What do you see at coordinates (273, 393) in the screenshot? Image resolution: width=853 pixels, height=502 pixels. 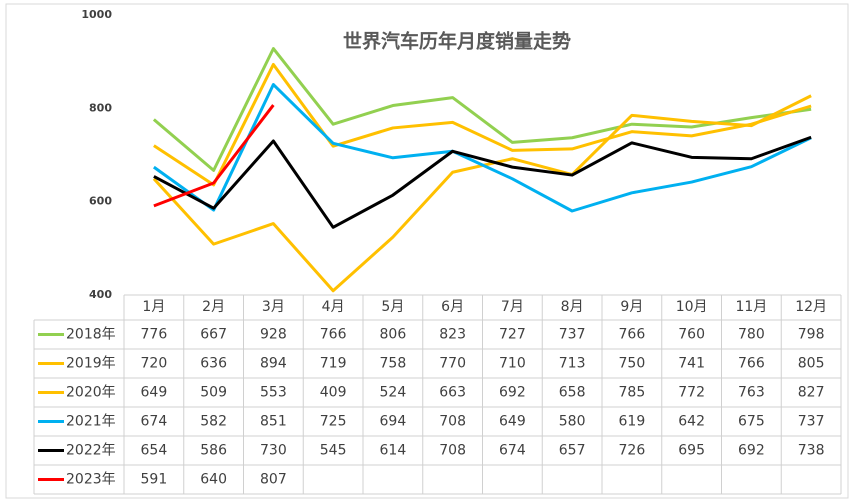 I see `table-value: 553` at bounding box center [273, 393].